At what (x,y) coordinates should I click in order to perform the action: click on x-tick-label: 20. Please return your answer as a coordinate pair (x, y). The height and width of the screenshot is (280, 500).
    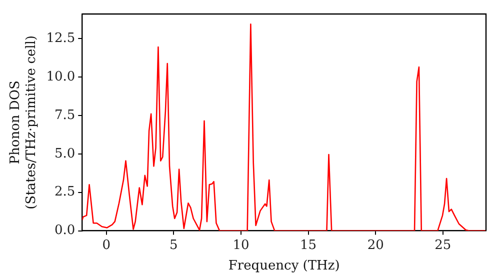
    Looking at the image, I should click on (375, 245).